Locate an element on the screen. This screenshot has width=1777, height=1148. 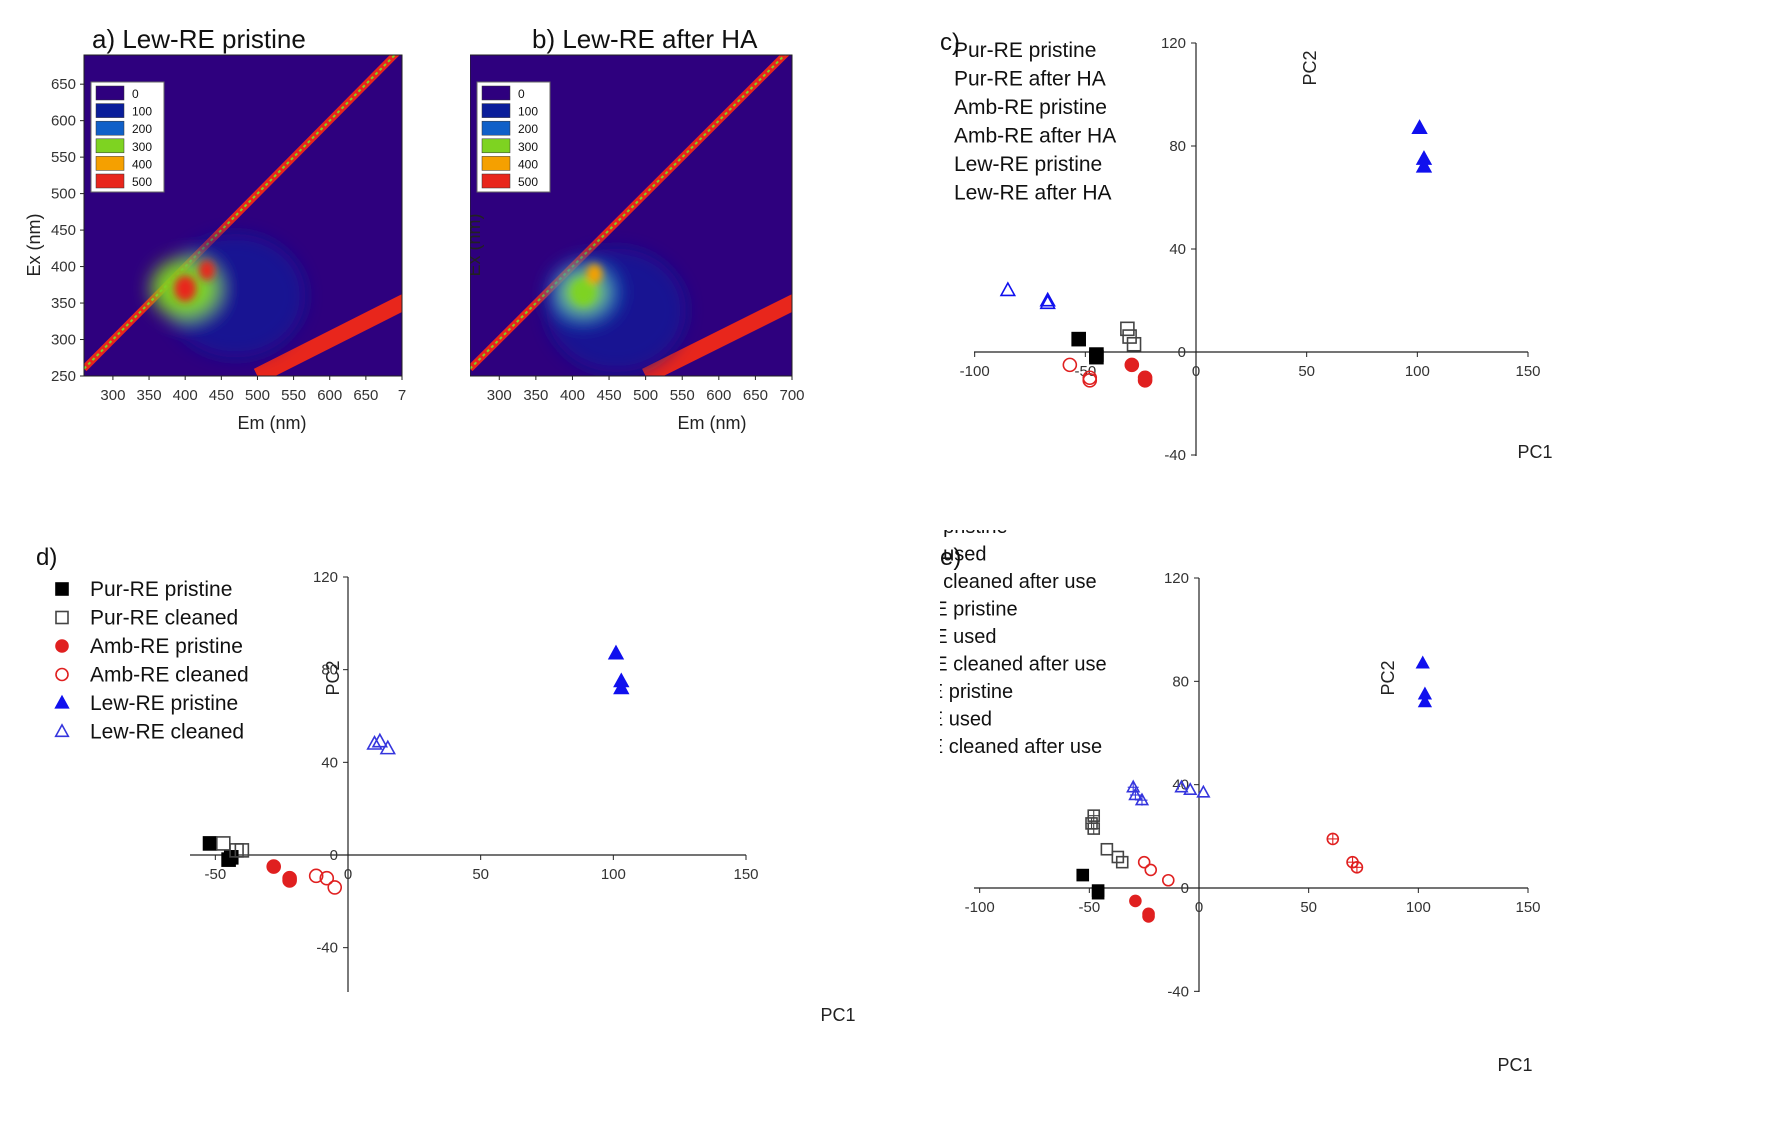
x-tick-label: 100 is located at coordinates (613, 874).